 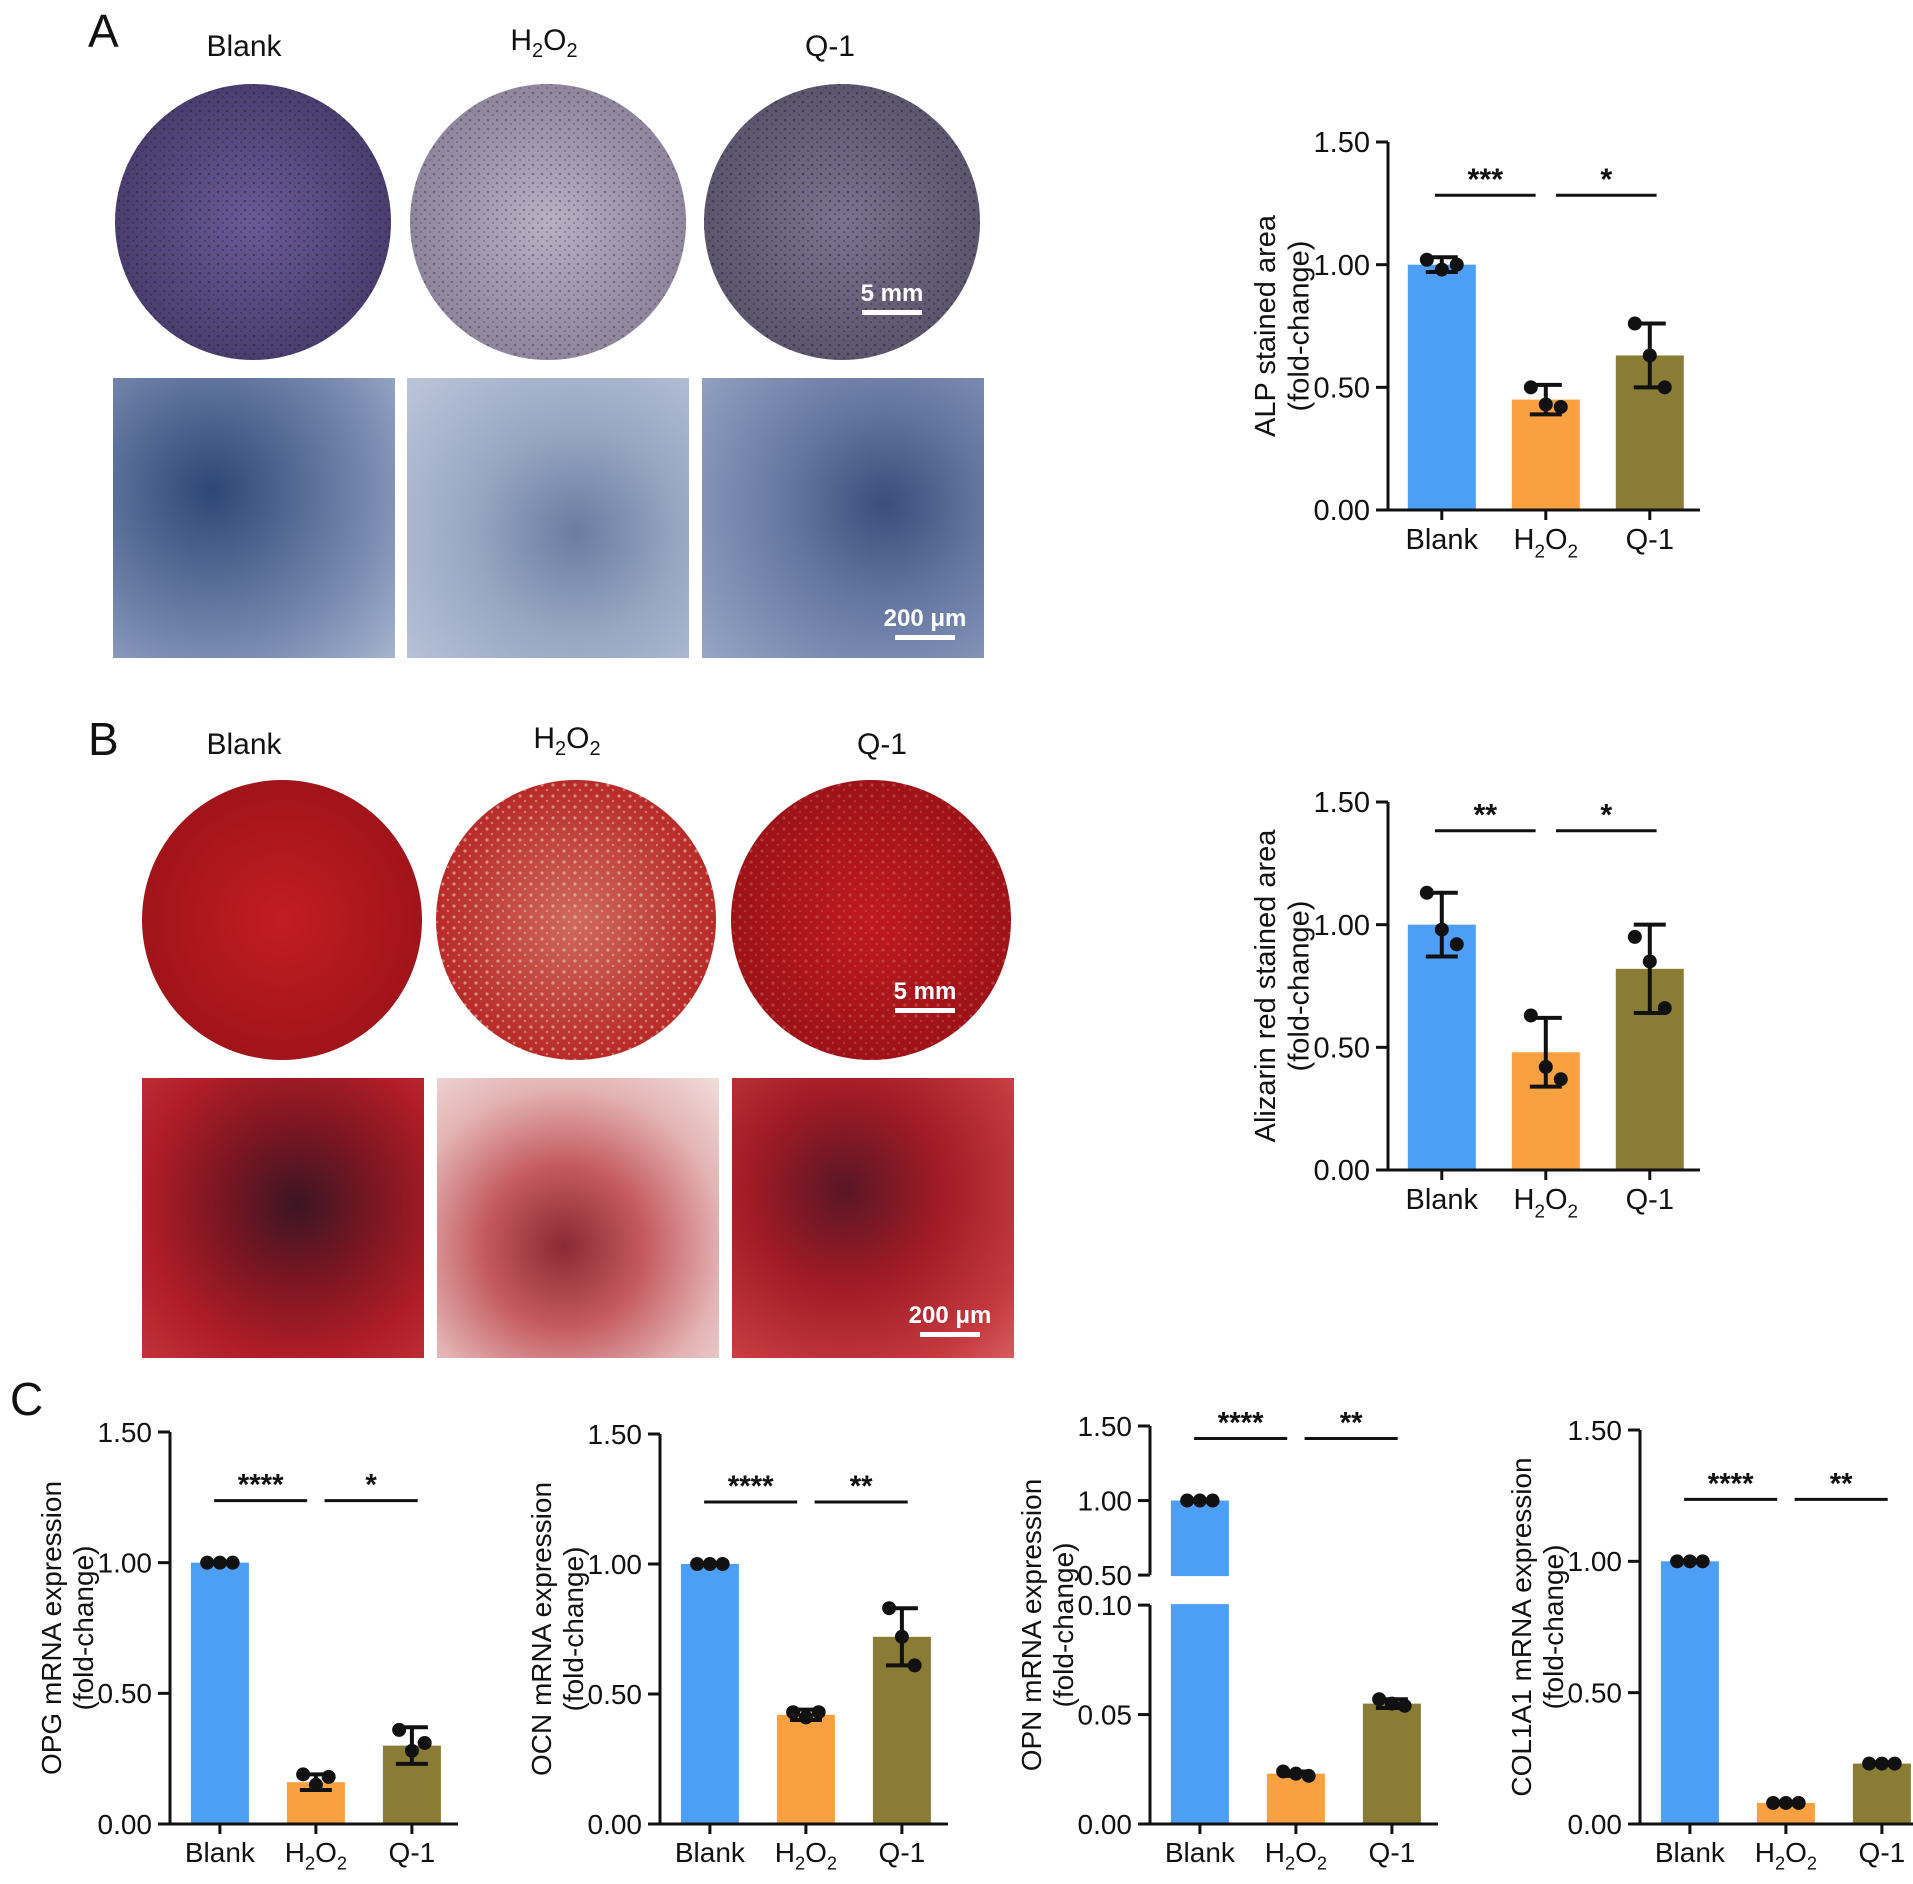 What do you see at coordinates (950, 1319) in the screenshot?
I see `b-micro-scalebar: 200 μm` at bounding box center [950, 1319].